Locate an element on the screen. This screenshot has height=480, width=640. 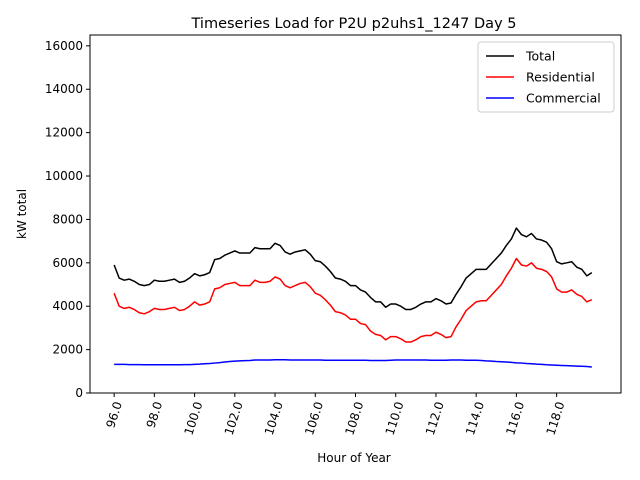
y-tick-label: 2000 is located at coordinates (67, 350).